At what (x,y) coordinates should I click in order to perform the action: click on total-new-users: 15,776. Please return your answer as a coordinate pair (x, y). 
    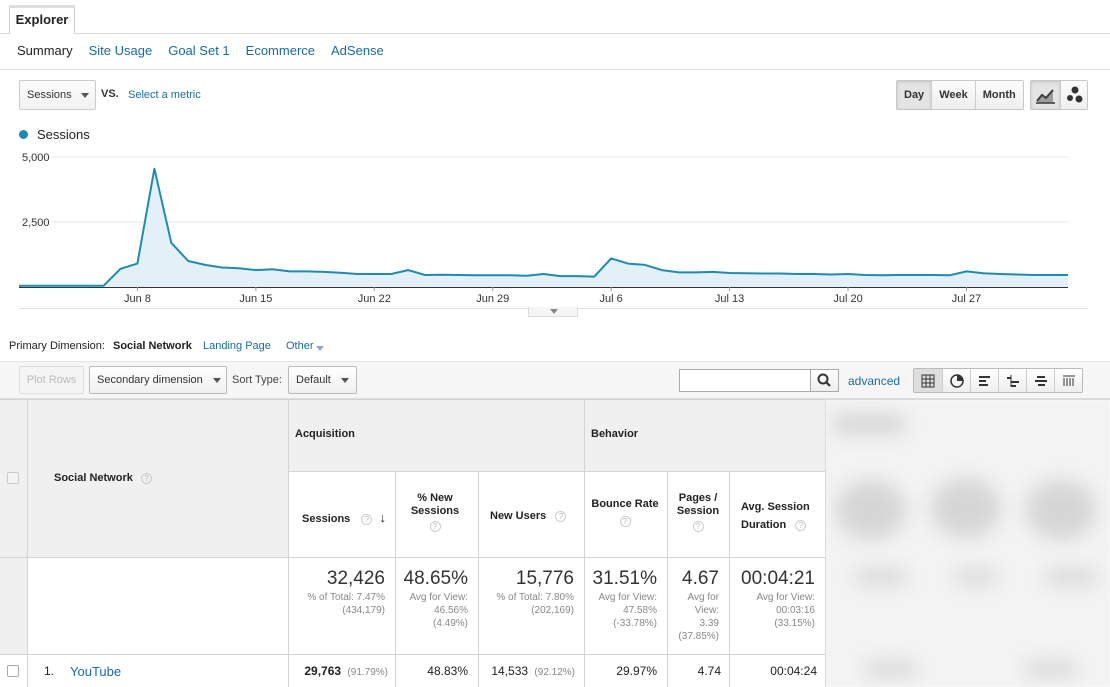
    Looking at the image, I should click on (544, 578).